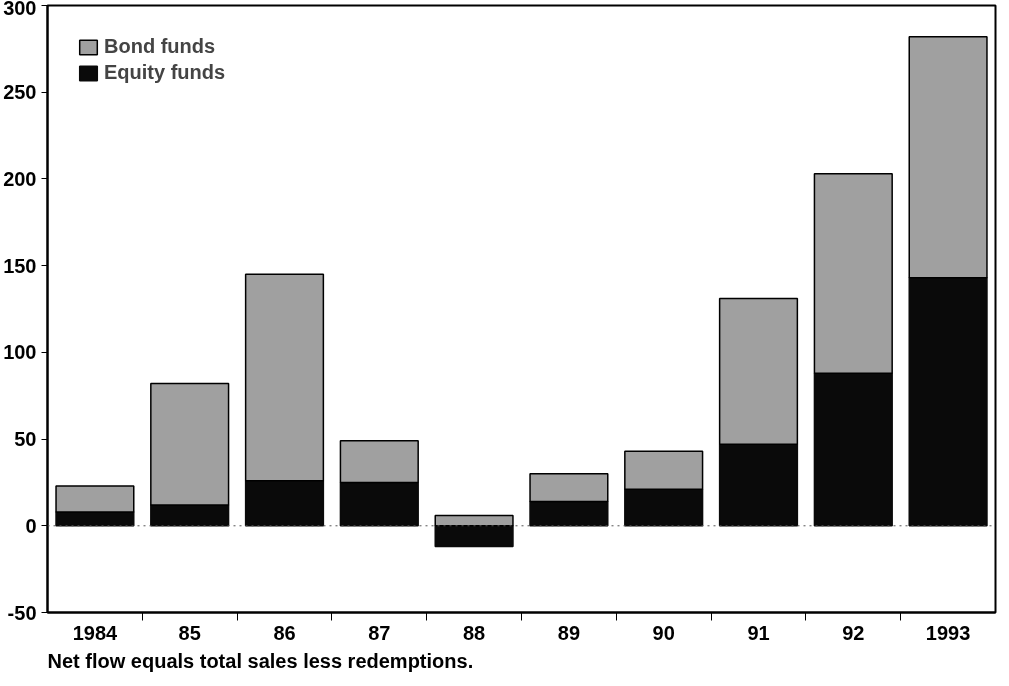 This screenshot has height=686, width=1009. What do you see at coordinates (948, 632) in the screenshot?
I see `x-tick-label: 1993` at bounding box center [948, 632].